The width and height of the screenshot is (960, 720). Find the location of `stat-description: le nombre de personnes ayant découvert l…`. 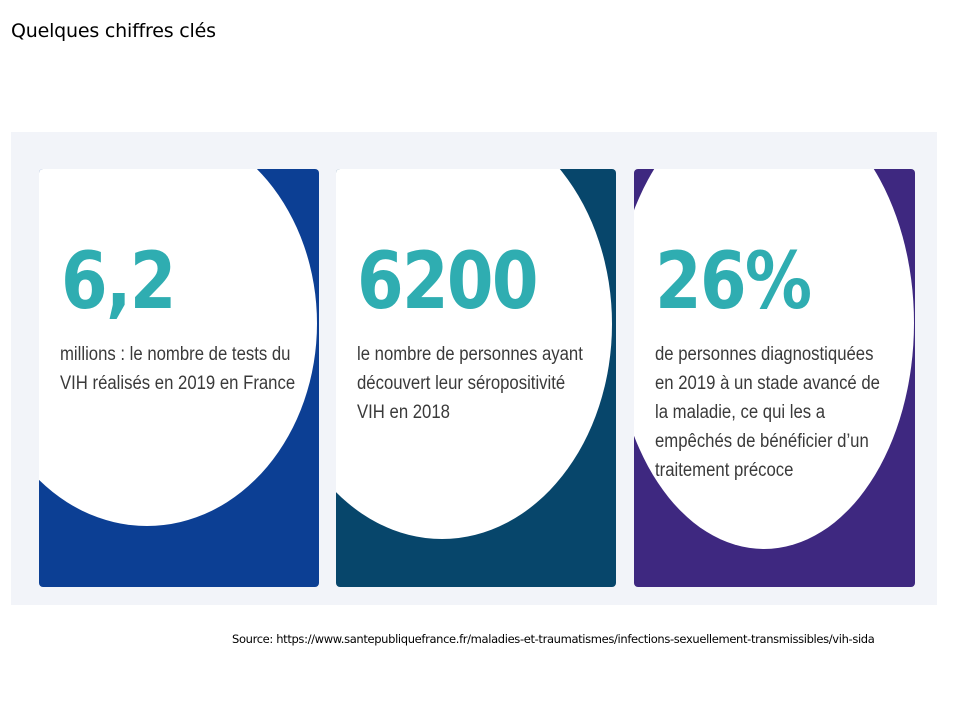

stat-description: le nombre de personnes ayant découvert l… is located at coordinates (470, 383).